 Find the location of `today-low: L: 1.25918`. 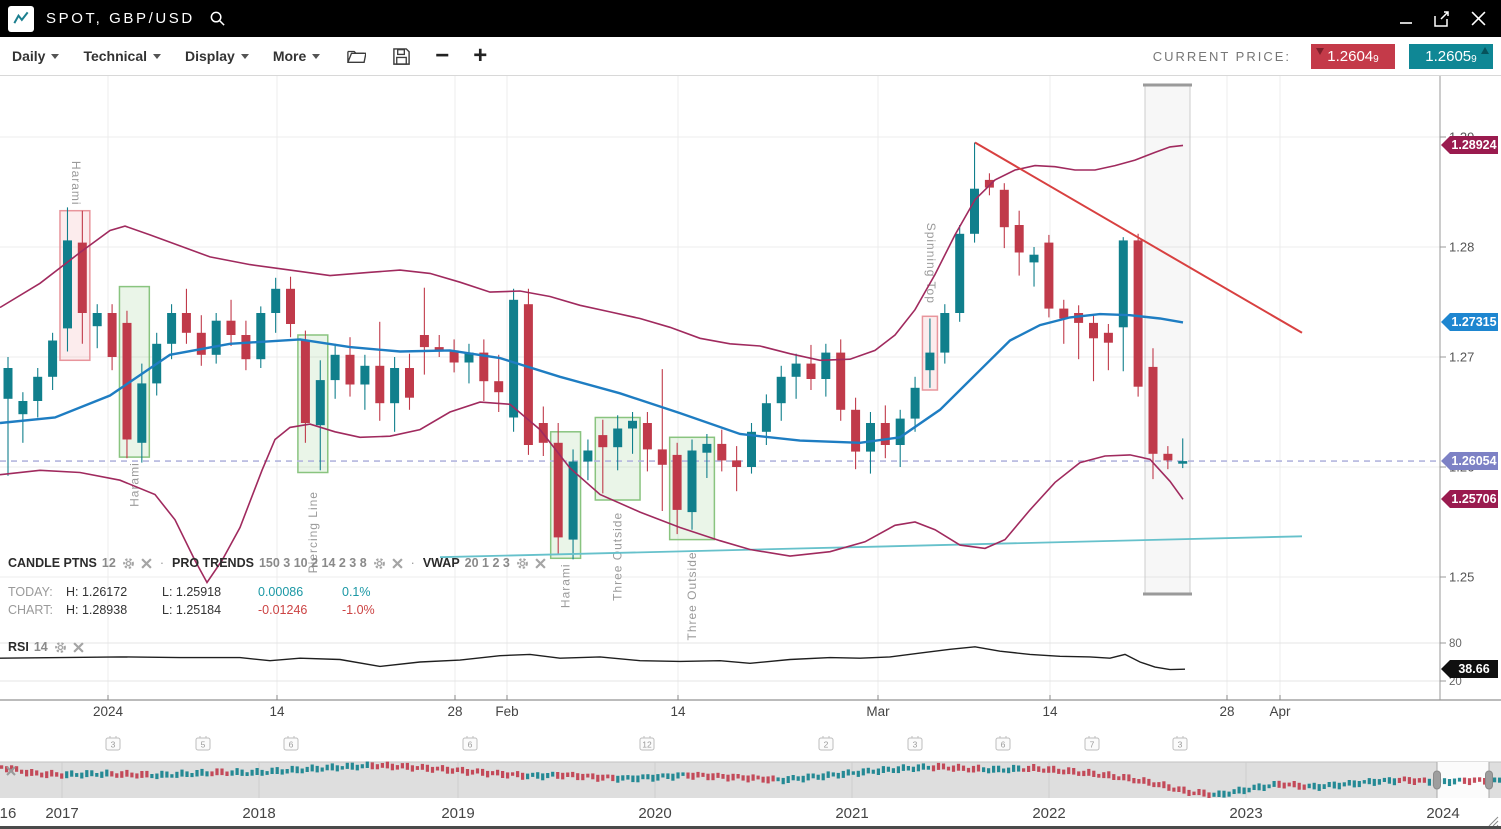

today-low: L: 1.25918 is located at coordinates (192, 592).